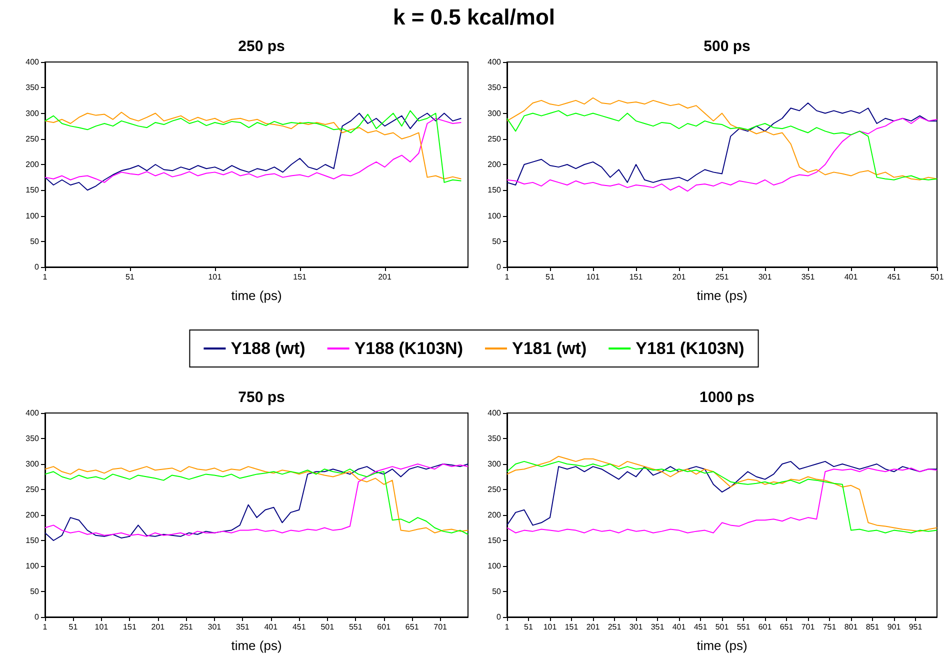 Image resolution: width=948 pixels, height=664 pixels. Describe the element at coordinates (915, 627) in the screenshot. I see `x-tick-label: 951` at that location.